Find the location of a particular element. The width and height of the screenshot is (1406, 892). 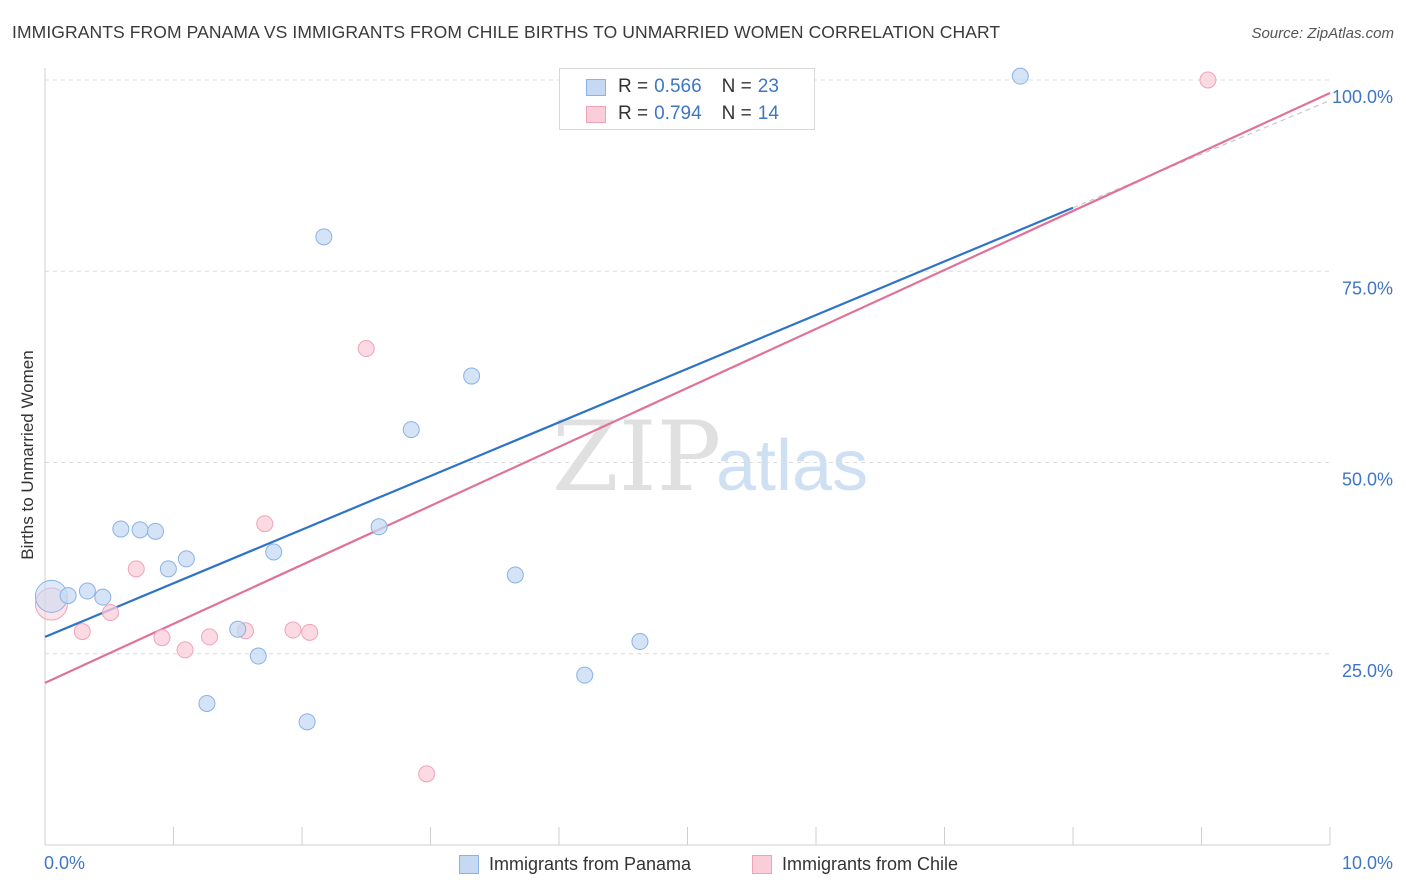

legend-r-value: 0.794 is located at coordinates (678, 113).